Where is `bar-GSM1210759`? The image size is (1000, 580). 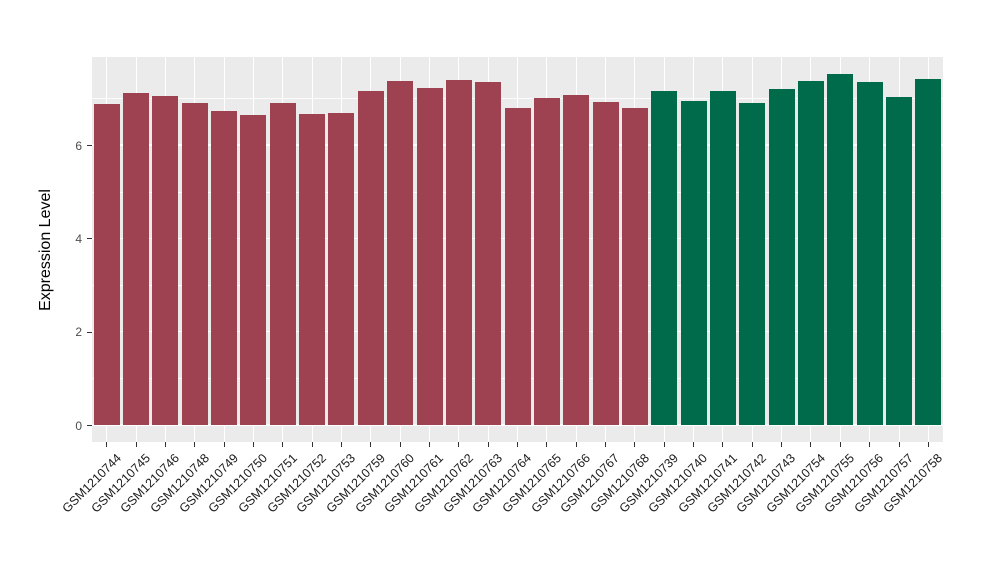
bar-GSM1210759 is located at coordinates (370, 258).